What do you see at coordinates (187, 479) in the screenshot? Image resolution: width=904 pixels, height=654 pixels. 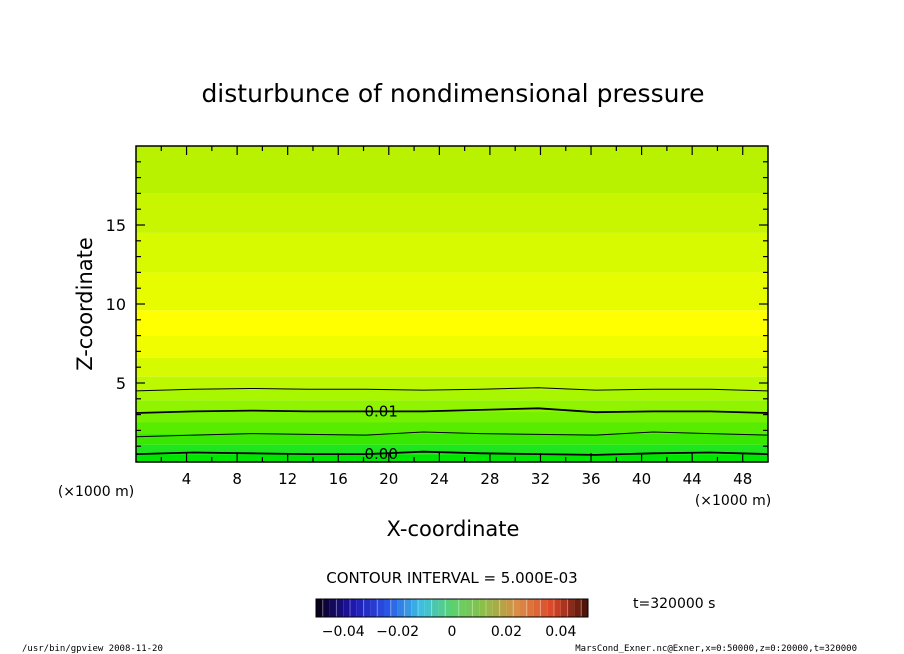 I see `x-tick-label: 4` at bounding box center [187, 479].